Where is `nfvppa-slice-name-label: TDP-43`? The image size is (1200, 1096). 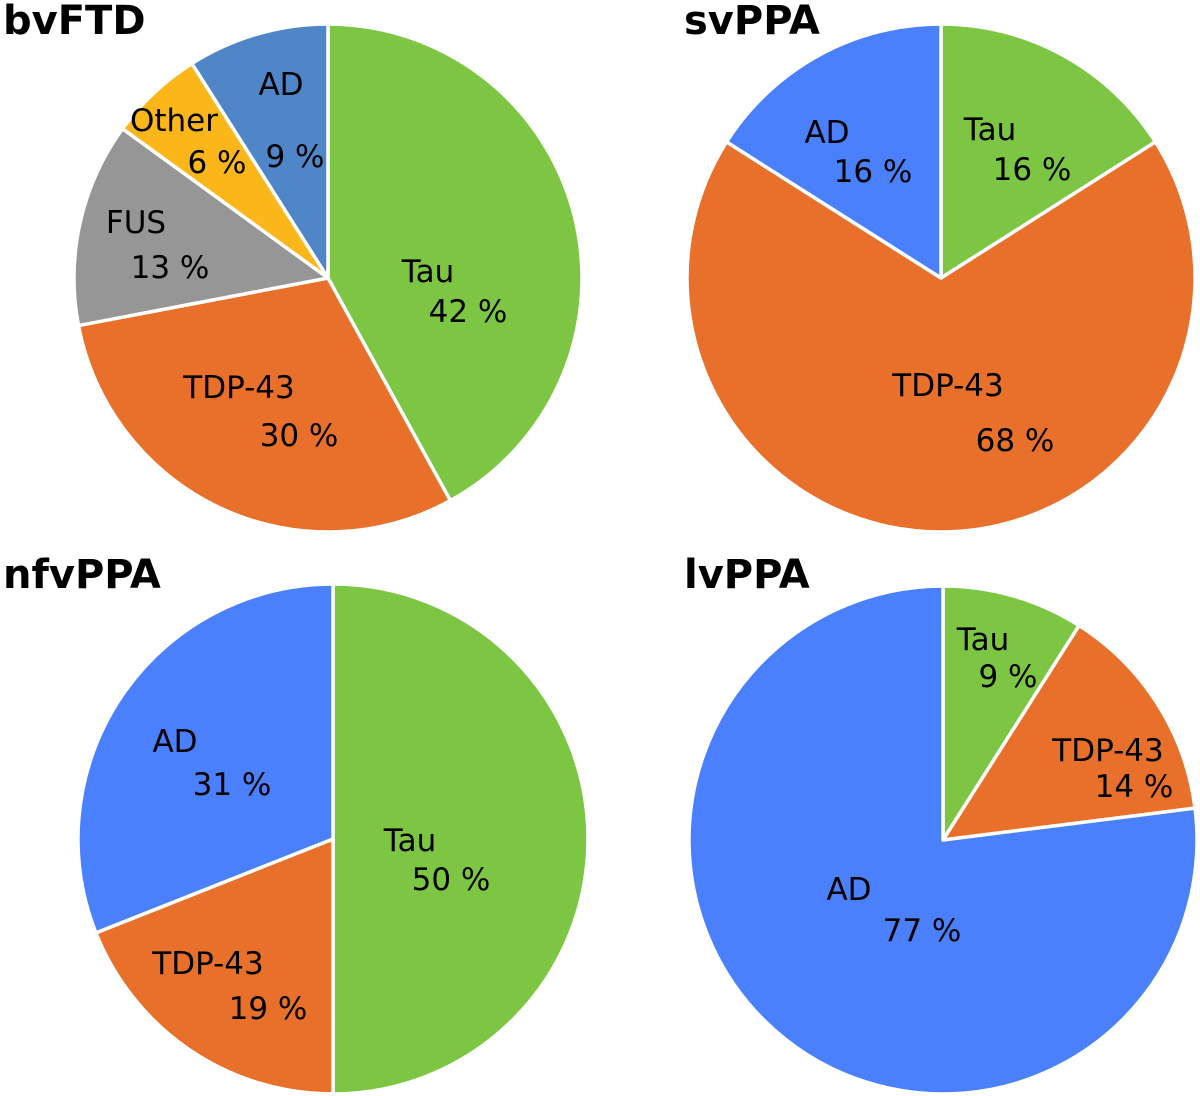
nfvppa-slice-name-label: TDP-43 is located at coordinates (207, 964).